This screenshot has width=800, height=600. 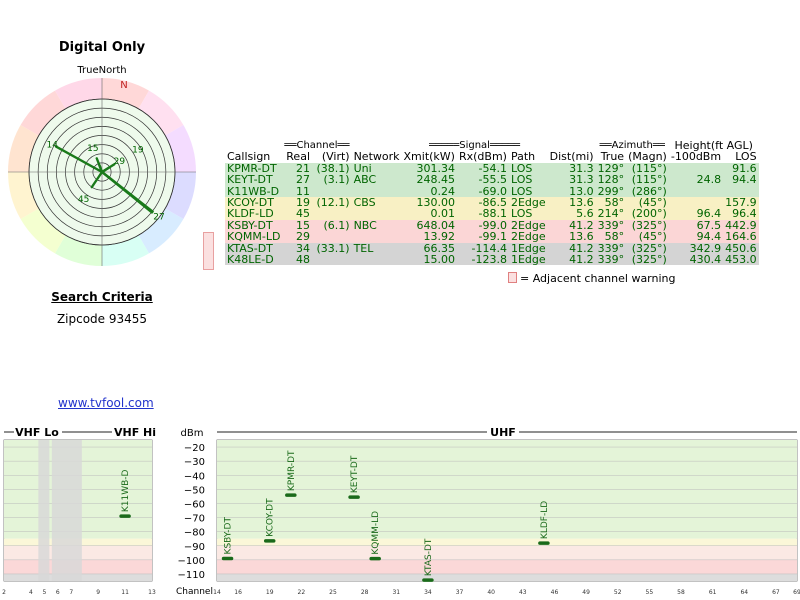 I want to click on station-cell-hlos: 442.9, so click(x=741, y=225).